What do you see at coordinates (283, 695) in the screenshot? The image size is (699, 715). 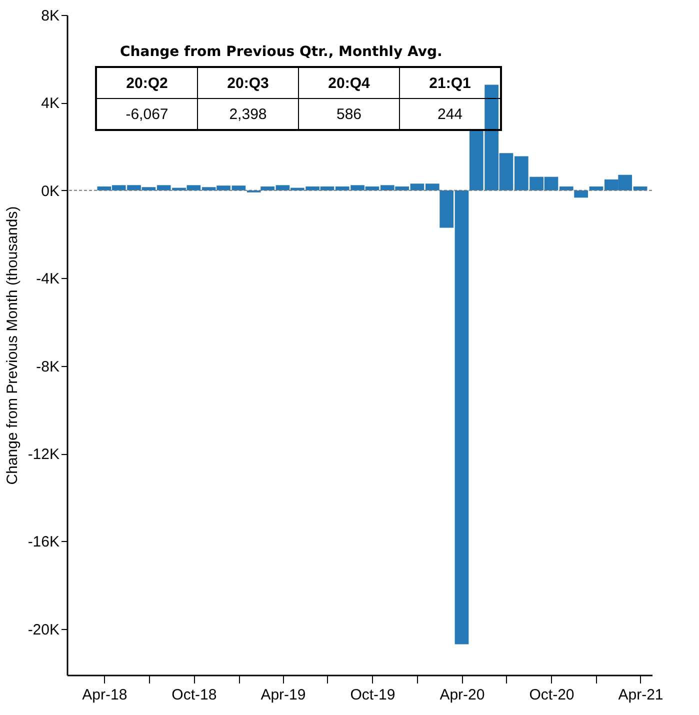 I see `x-tick-label: Apr-19` at bounding box center [283, 695].